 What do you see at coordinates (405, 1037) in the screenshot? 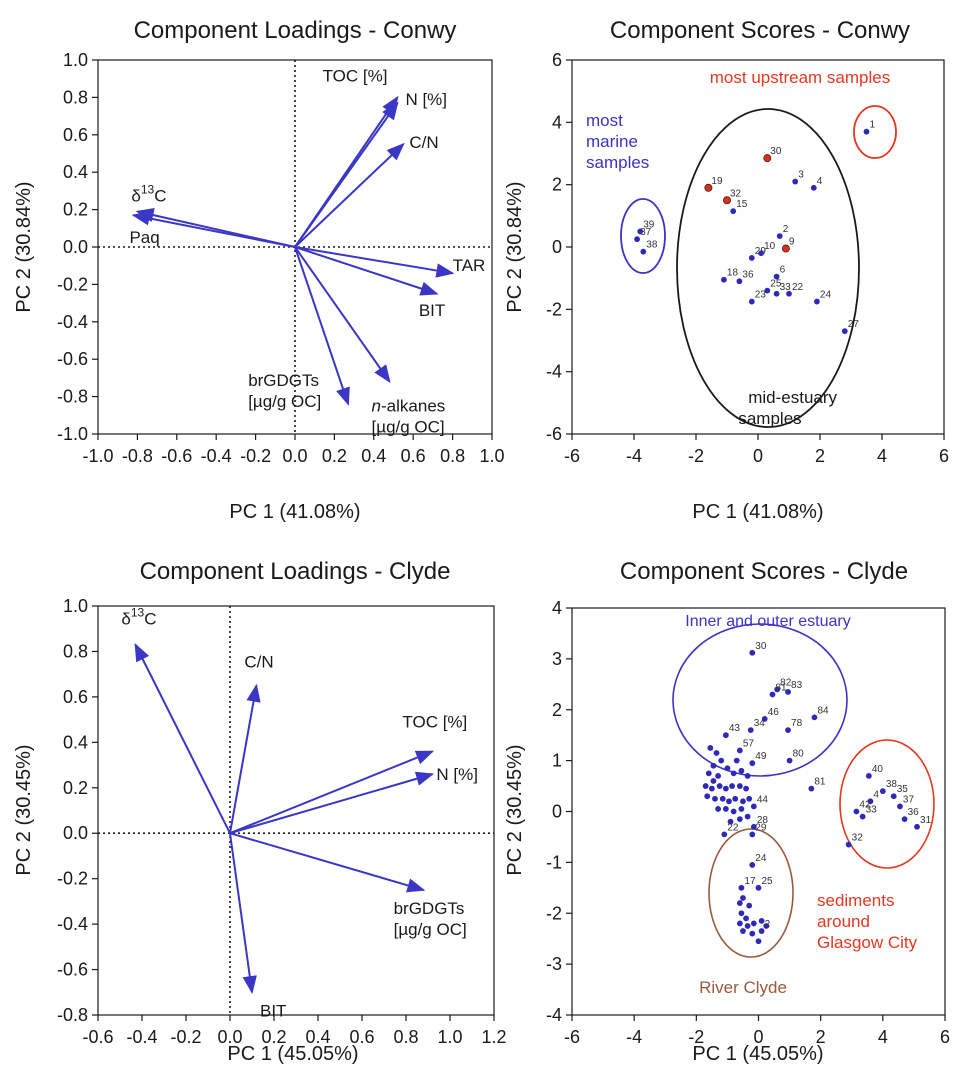
I see `x-tick-label: 0.8` at bounding box center [405, 1037].